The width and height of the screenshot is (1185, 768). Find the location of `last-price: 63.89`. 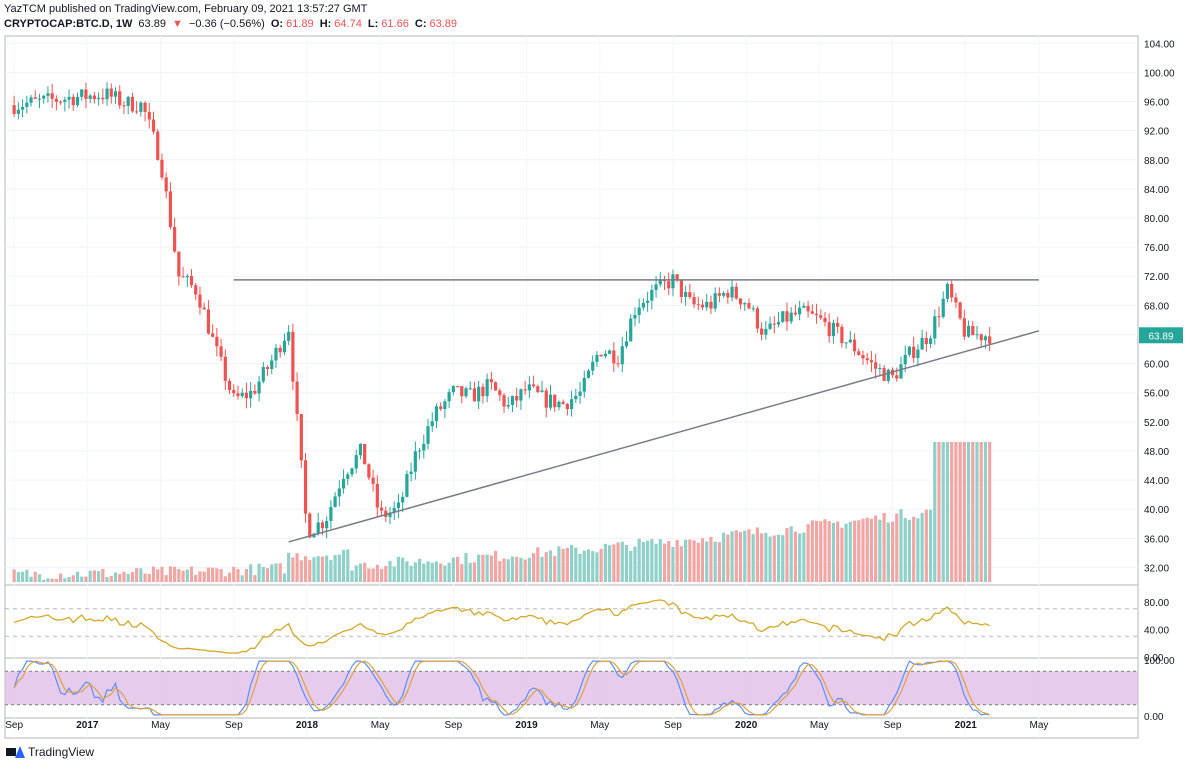

last-price: 63.89 is located at coordinates (152, 24).